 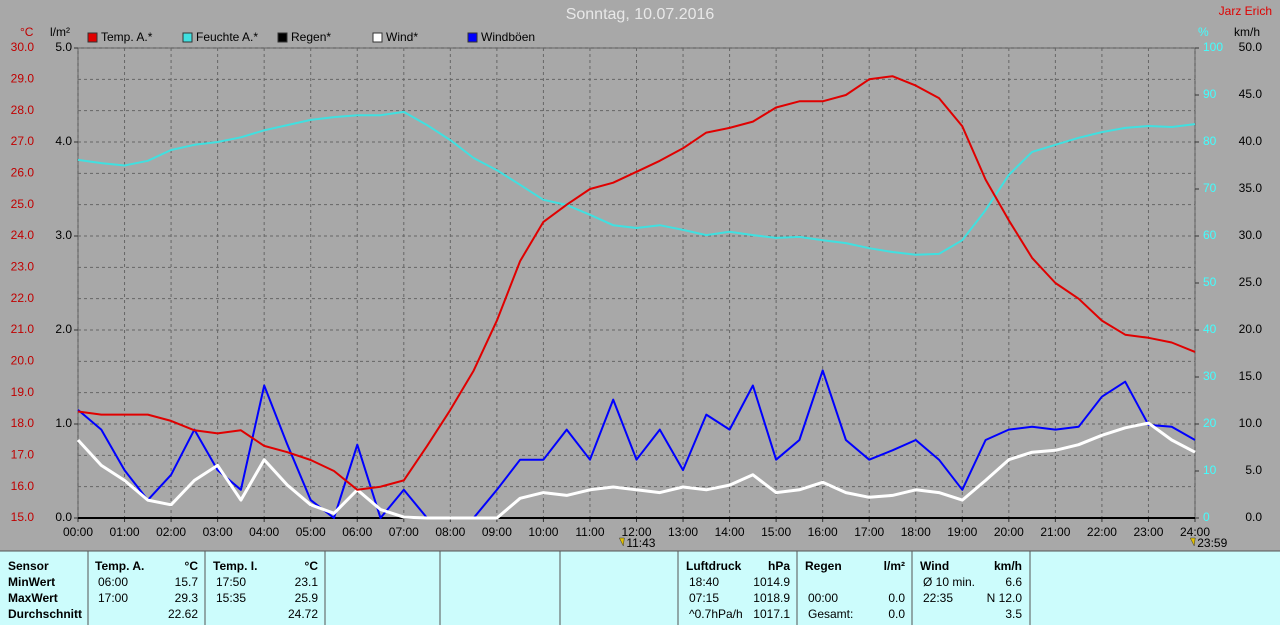 I want to click on y-tick-label: 21.0, so click(x=23, y=329).